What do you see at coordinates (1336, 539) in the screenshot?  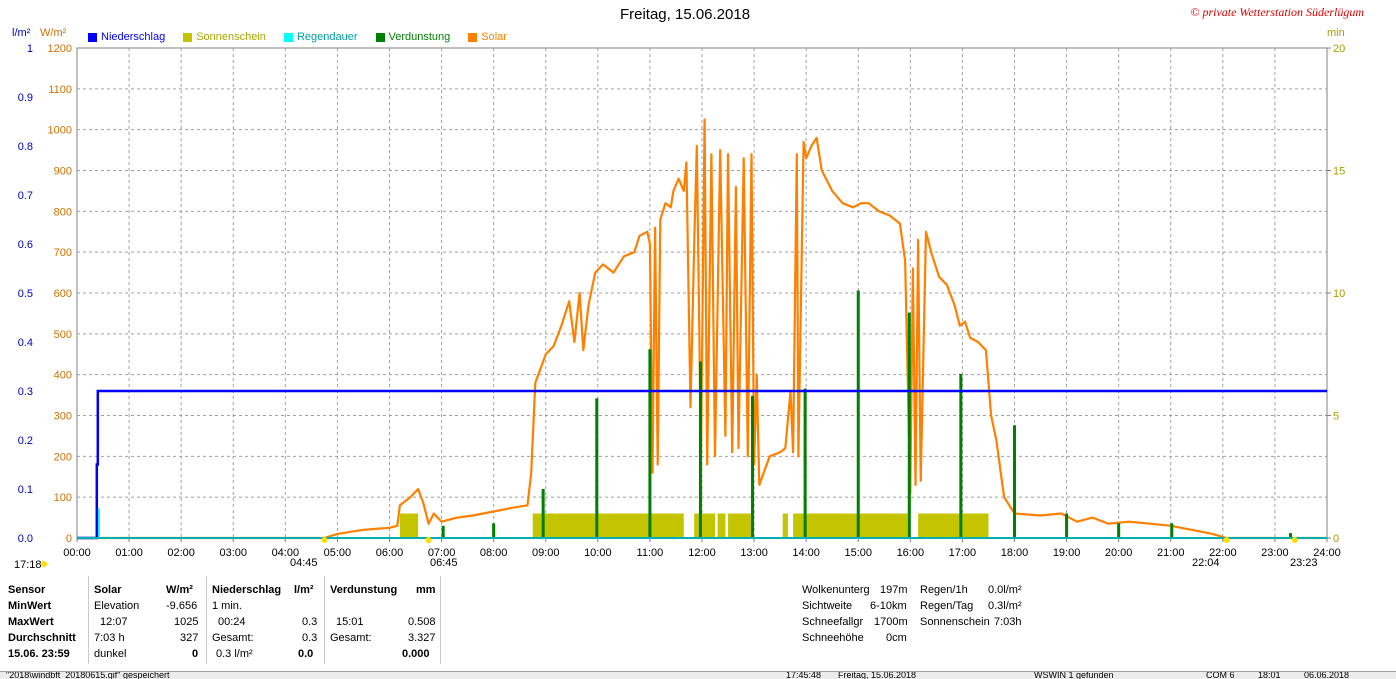 I see `tick-label-minutes: 0` at bounding box center [1336, 539].